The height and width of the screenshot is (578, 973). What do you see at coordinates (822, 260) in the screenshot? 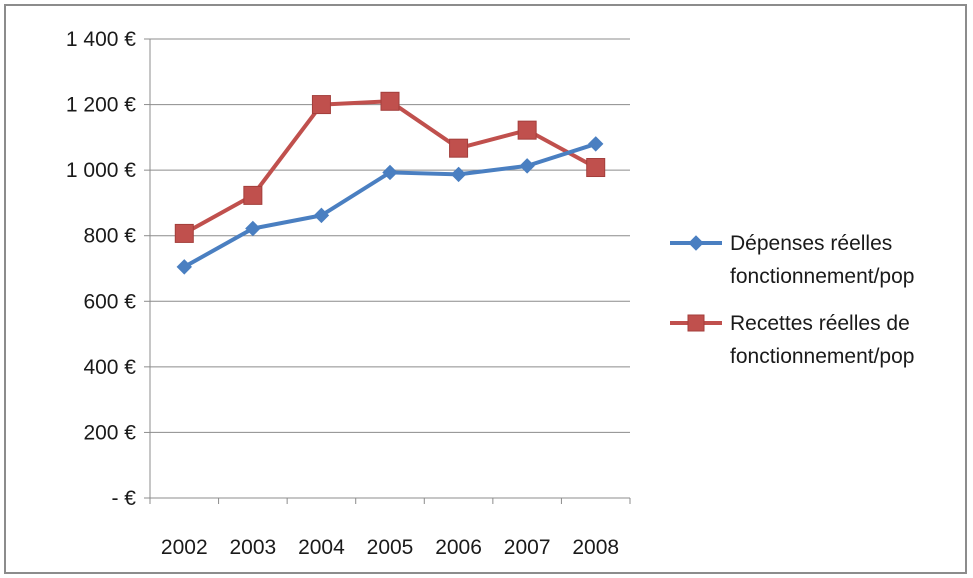
I see `legend-label: Dépenses réelles fonctionnement/pop` at bounding box center [822, 260].